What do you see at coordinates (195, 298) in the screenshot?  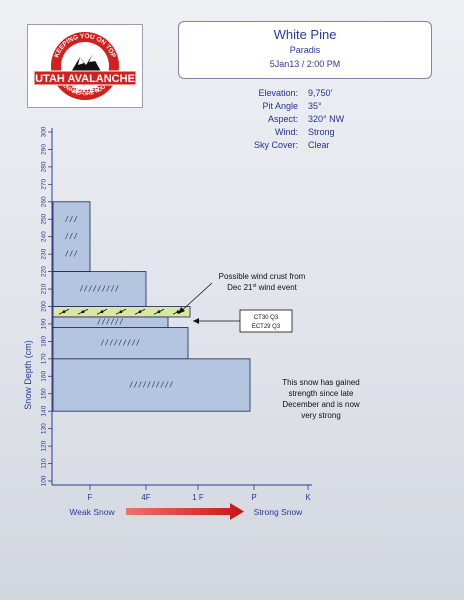 I see `annotation-leader` at bounding box center [195, 298].